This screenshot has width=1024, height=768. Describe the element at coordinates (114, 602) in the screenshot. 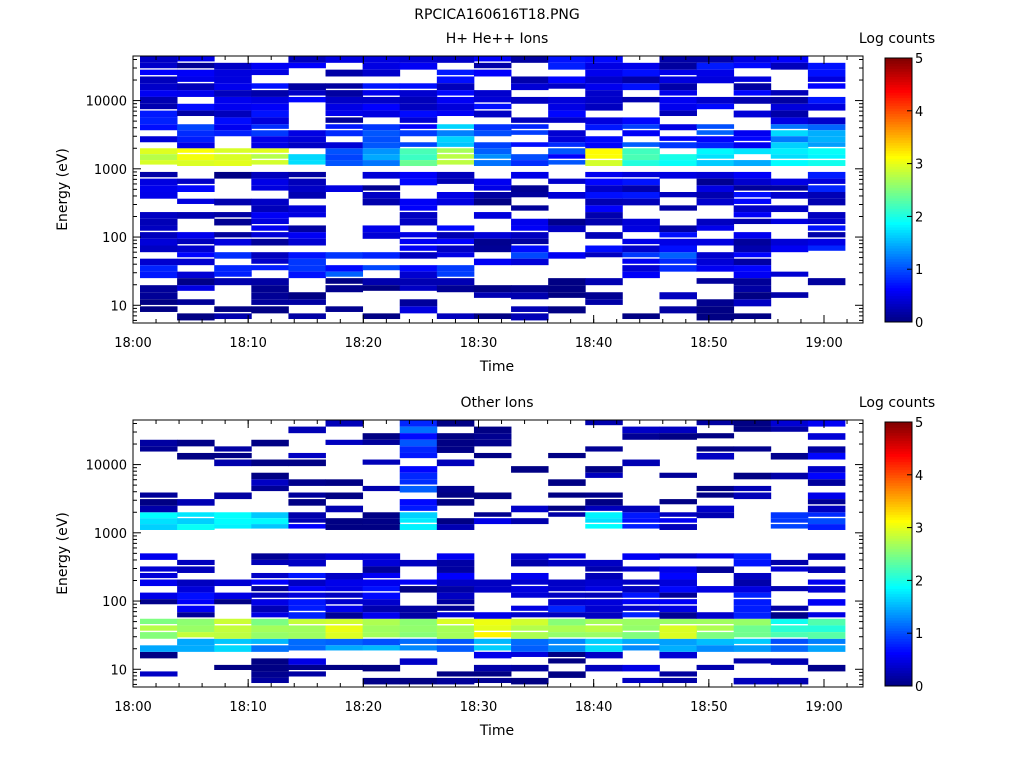

I see `y-tick-label: 100` at that location.